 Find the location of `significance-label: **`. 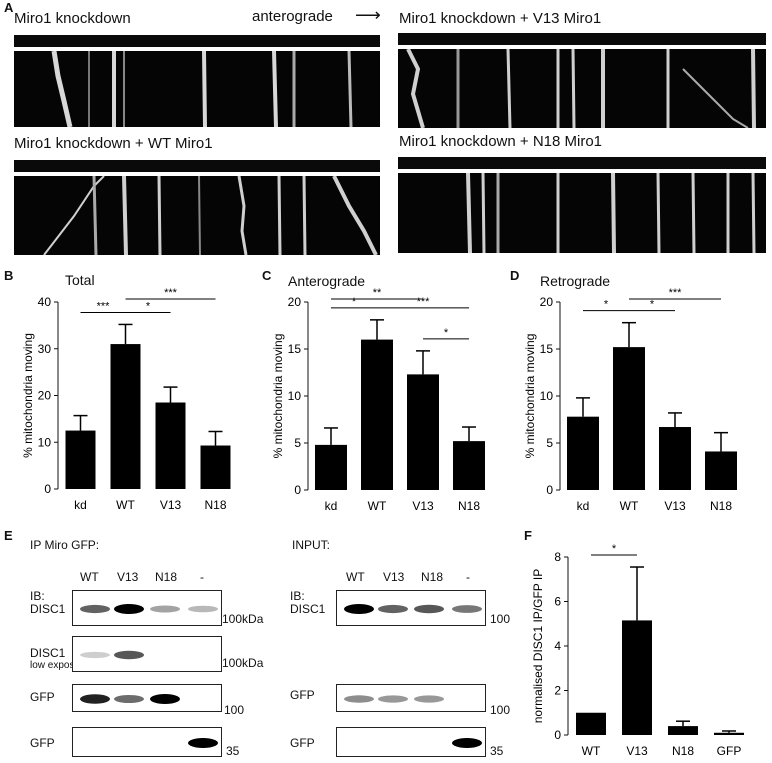

significance-label: ** is located at coordinates (377, 293).